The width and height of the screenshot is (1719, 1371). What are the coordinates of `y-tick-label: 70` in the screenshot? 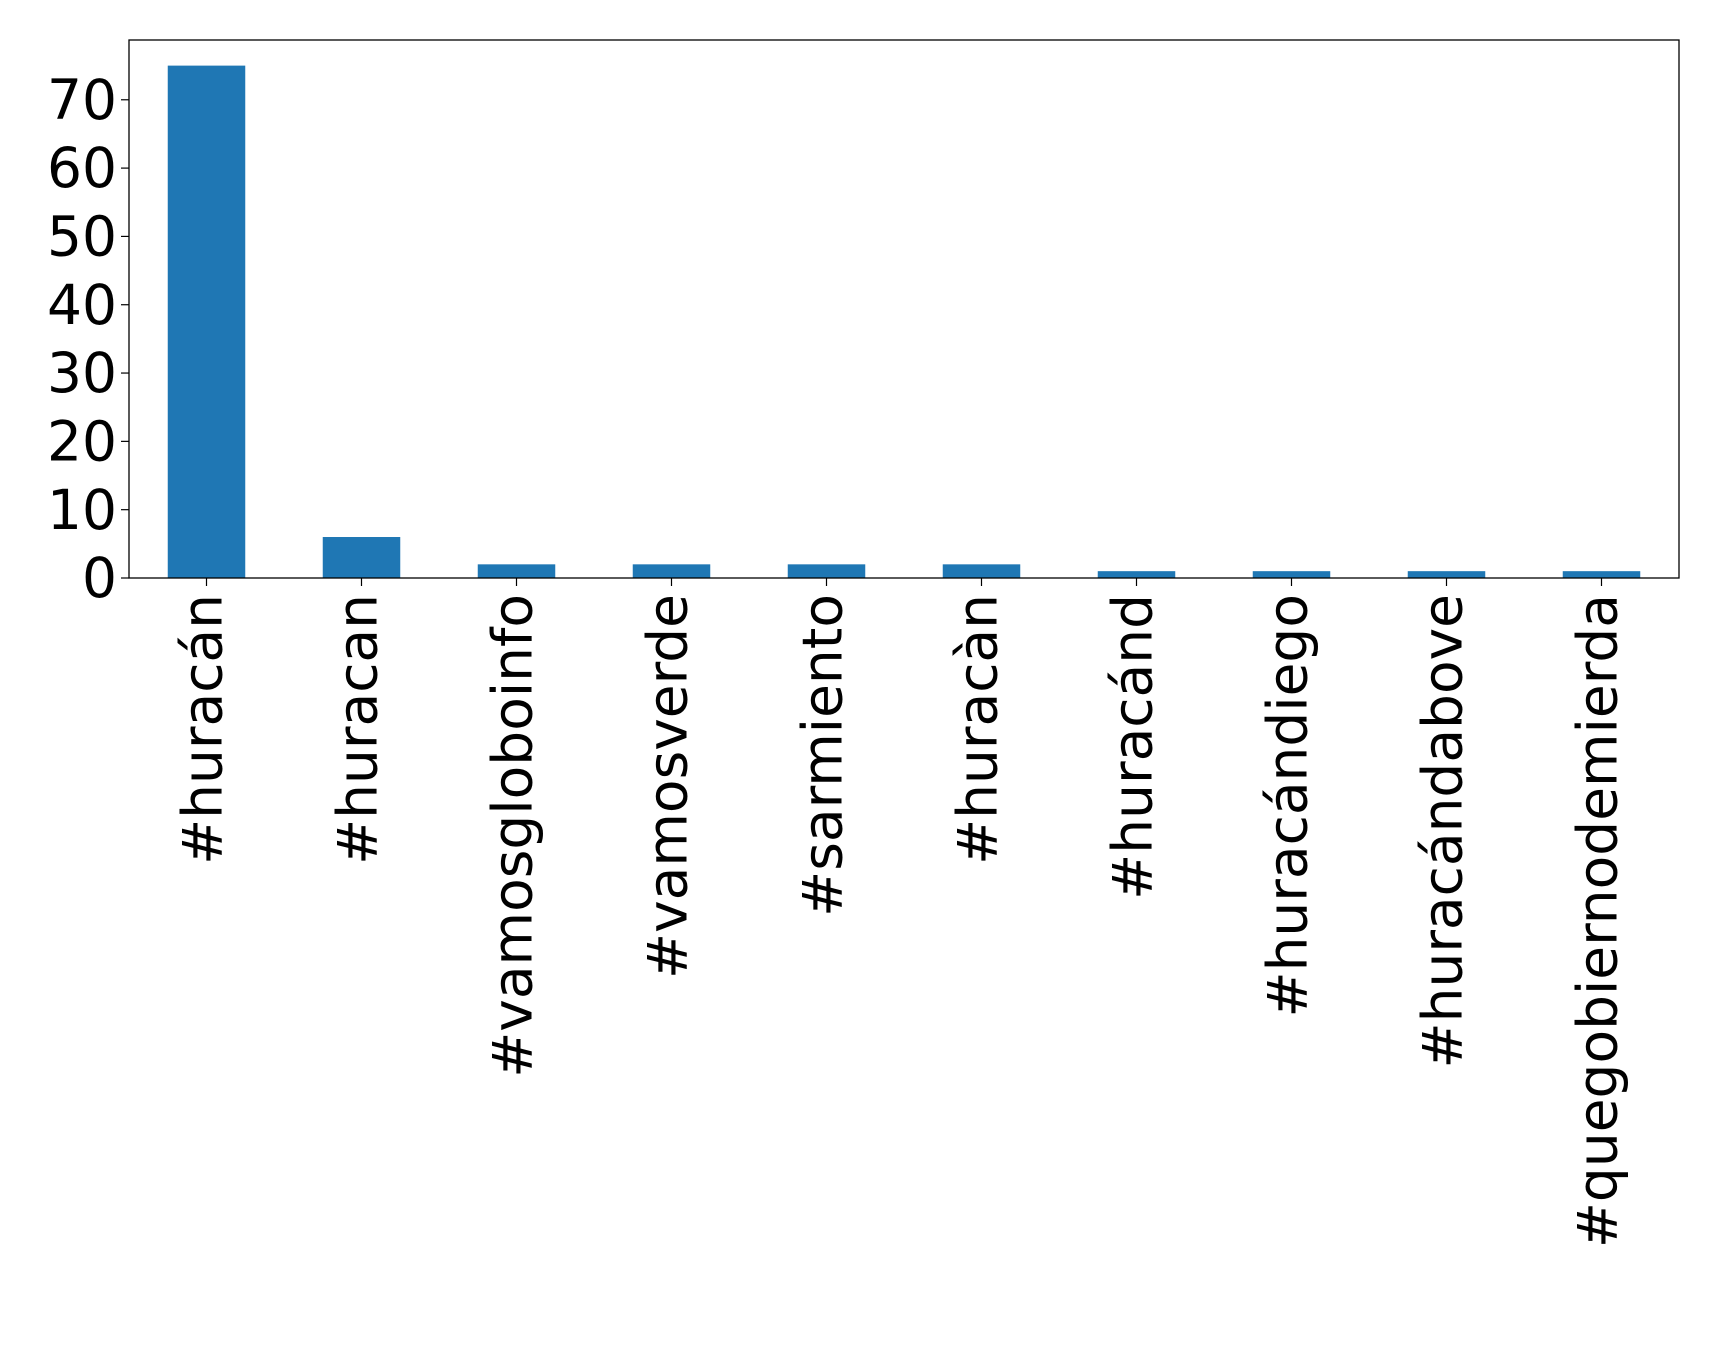 It's located at (82, 100).